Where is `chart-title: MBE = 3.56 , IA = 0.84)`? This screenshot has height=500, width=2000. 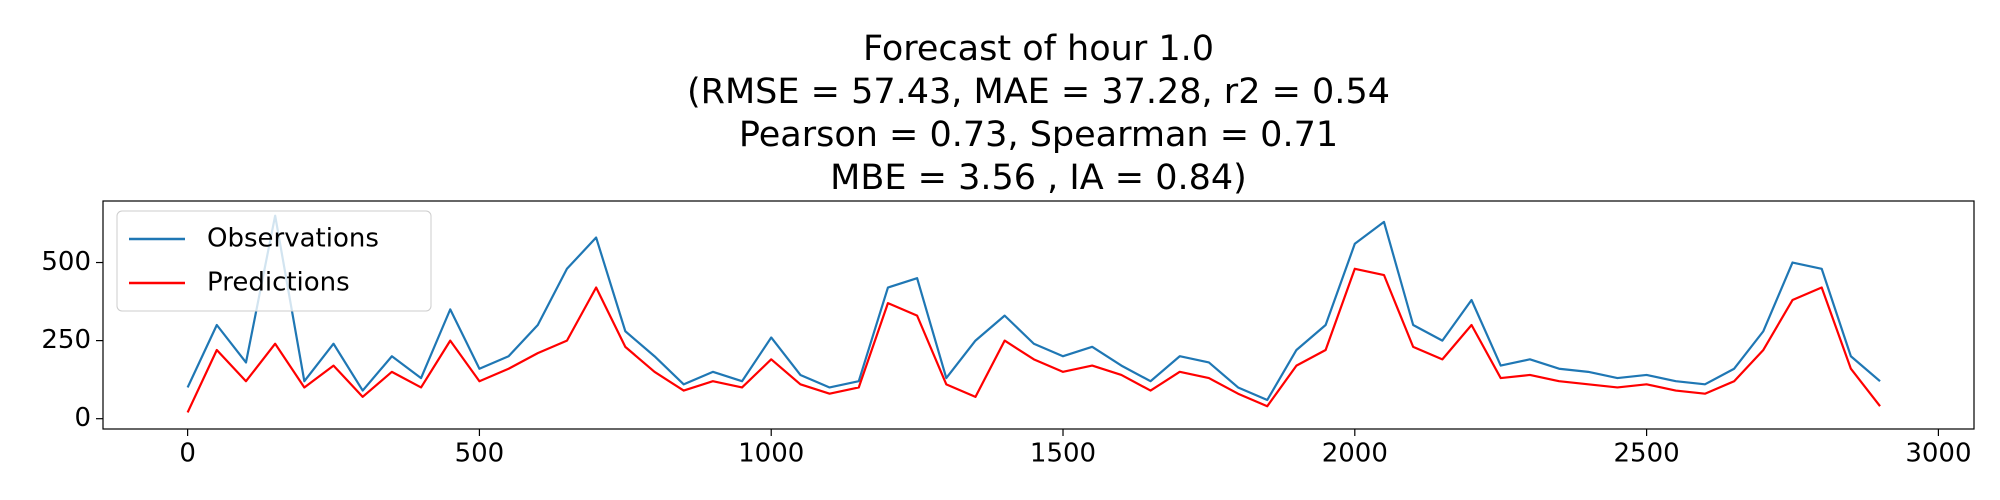
chart-title: MBE = 3.56 , IA = 0.84) is located at coordinates (1038, 178).